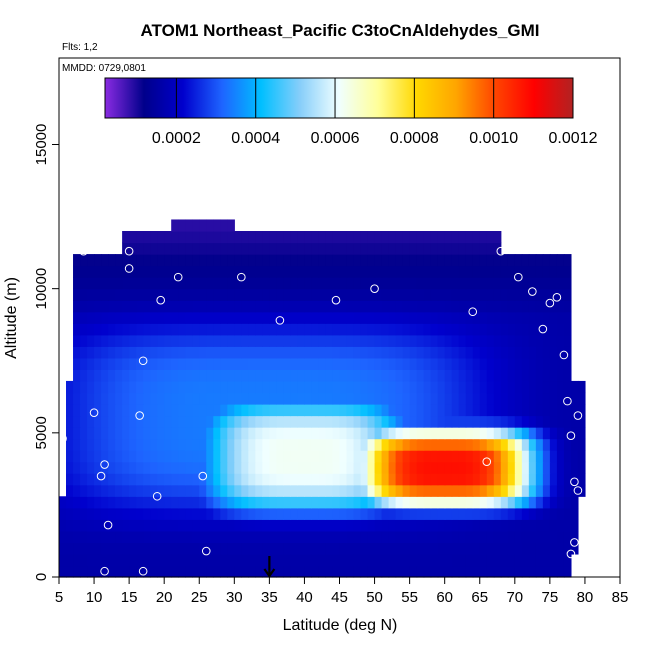  What do you see at coordinates (80, 47) in the screenshot?
I see `flights-annotation: Flts: 1,2` at bounding box center [80, 47].